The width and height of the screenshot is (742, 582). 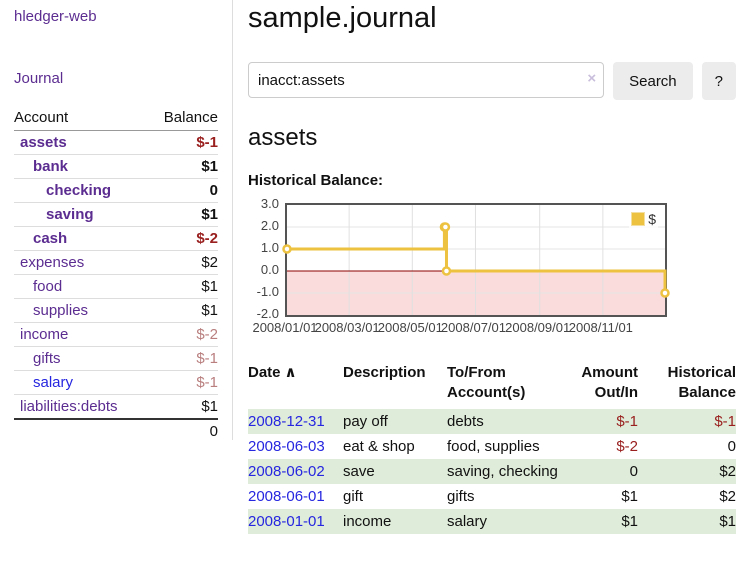 What do you see at coordinates (116, 430) in the screenshot?
I see `accounts-total-row: 0` at bounding box center [116, 430].